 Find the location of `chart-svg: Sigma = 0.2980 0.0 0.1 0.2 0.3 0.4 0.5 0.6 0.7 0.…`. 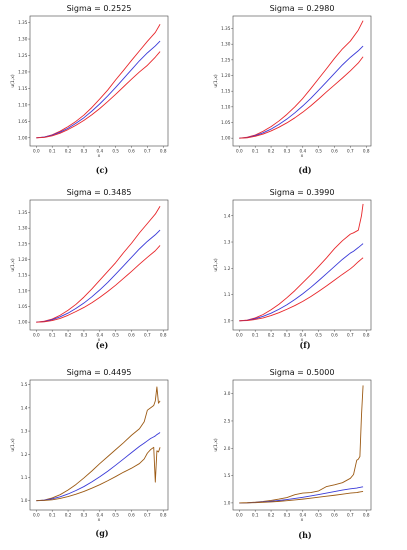

chart-svg: Sigma = 0.2980 0.0 0.1 0.2 0.3 0.4 0.5 0.6 0.7 0.… is located at coordinates (292, 81).